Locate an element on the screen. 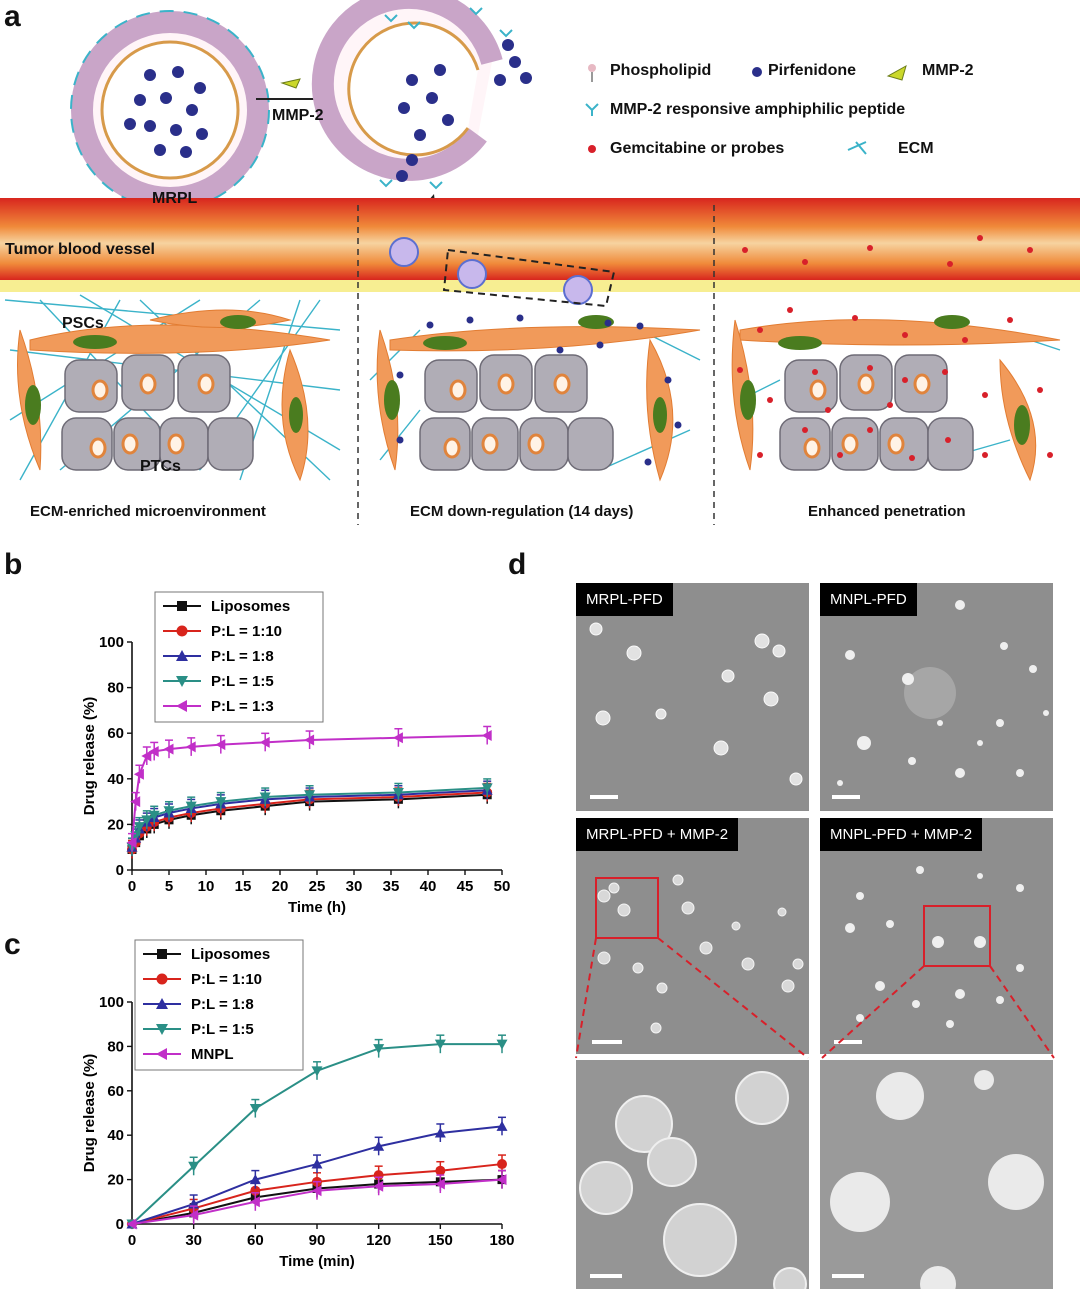 The image size is (1080, 1294). circulating-liposomes is located at coordinates (491, 271).